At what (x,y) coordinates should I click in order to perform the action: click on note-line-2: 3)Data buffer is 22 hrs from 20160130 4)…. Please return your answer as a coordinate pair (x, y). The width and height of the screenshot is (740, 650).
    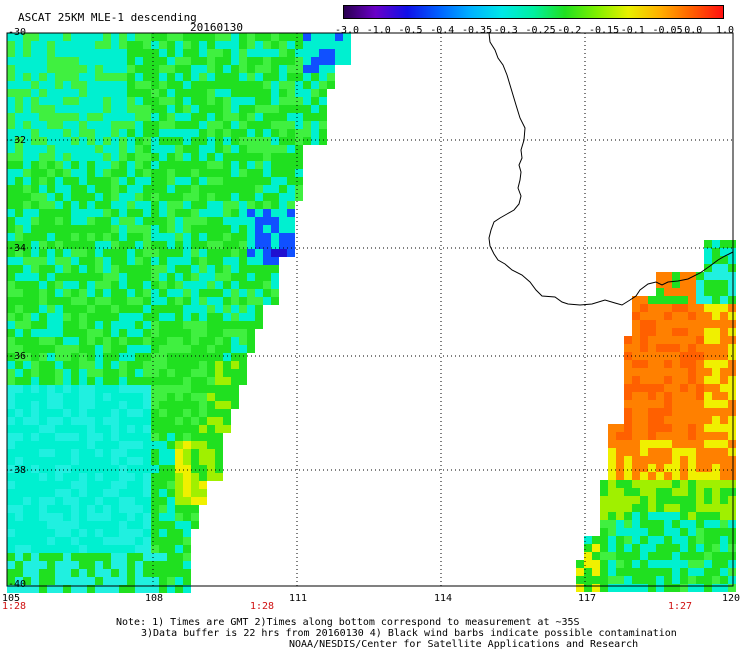
    Looking at the image, I should click on (409, 633).